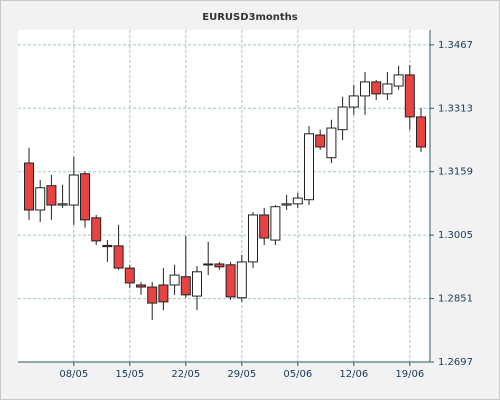 Image resolution: width=500 pixels, height=400 pixels. What do you see at coordinates (73, 374) in the screenshot?
I see `x-tick-label: 08/05` at bounding box center [73, 374].